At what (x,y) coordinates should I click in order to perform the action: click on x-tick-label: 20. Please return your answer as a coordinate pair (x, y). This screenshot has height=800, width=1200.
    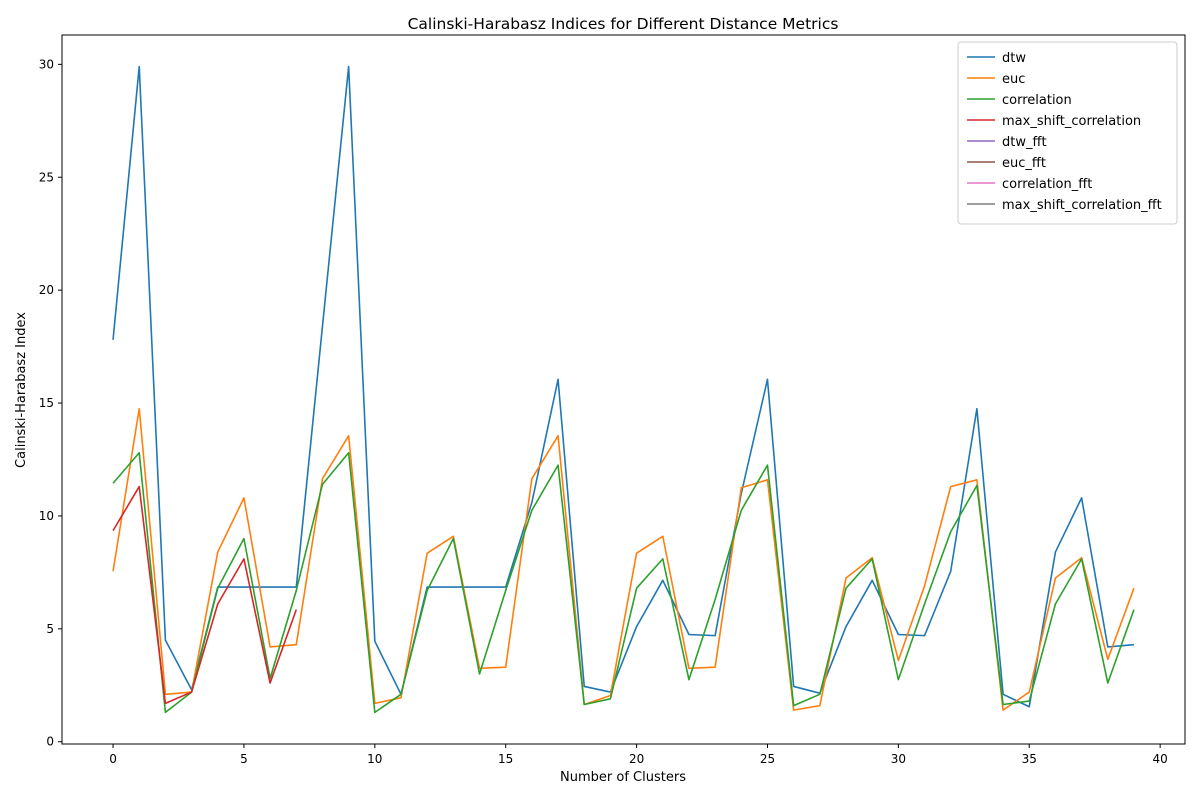
    Looking at the image, I should click on (636, 759).